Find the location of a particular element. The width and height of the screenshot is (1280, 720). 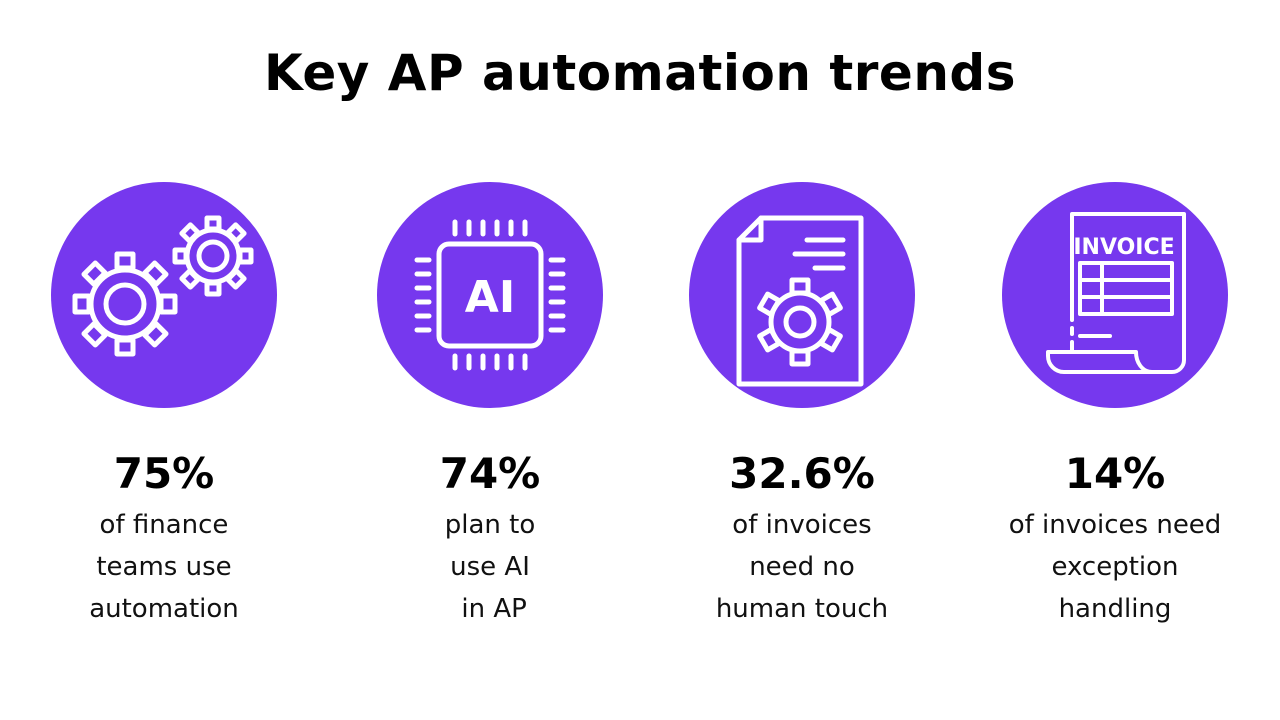

stat-value: 14% is located at coordinates (1115, 473).